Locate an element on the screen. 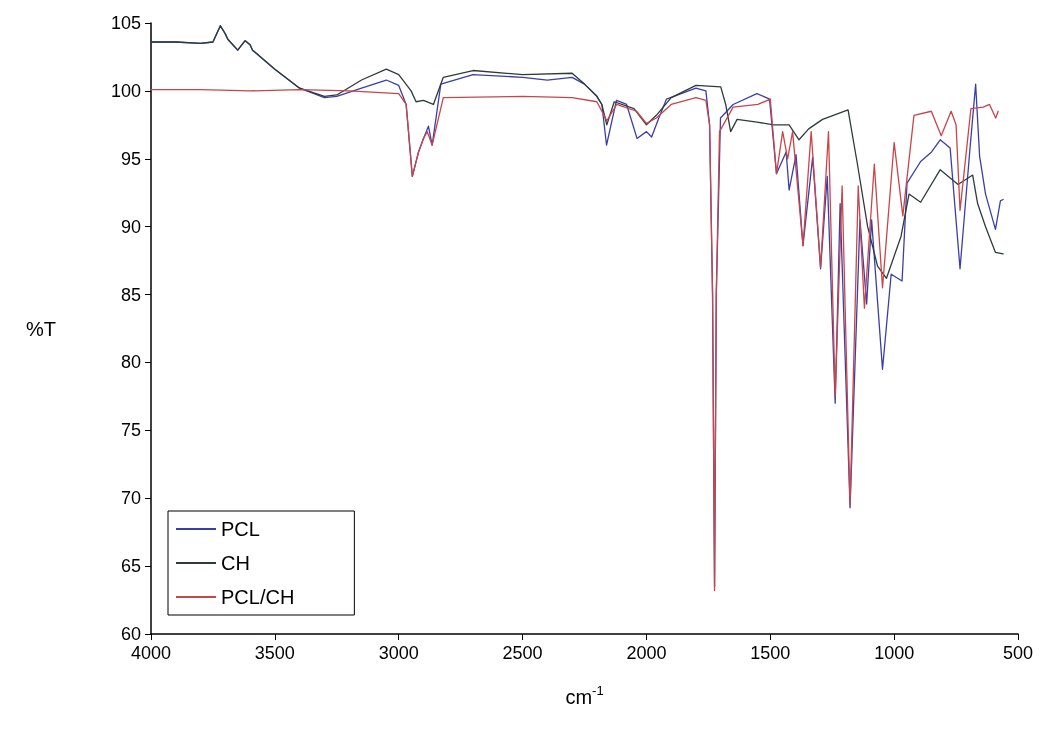 The image size is (1057, 753). x-tick-label: 3000 is located at coordinates (398, 653).